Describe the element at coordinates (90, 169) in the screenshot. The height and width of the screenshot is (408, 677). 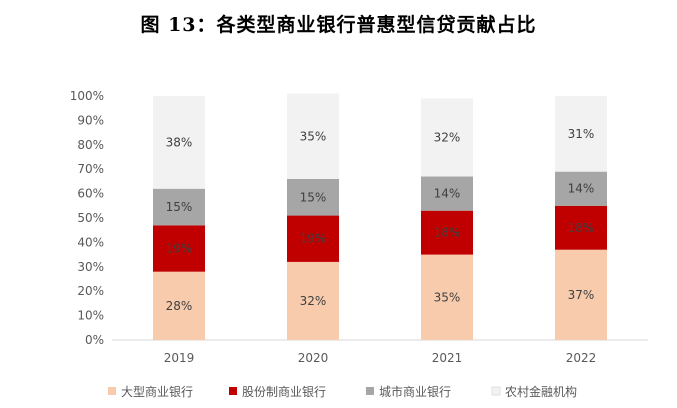
I see `y-tick-label: 70%` at that location.